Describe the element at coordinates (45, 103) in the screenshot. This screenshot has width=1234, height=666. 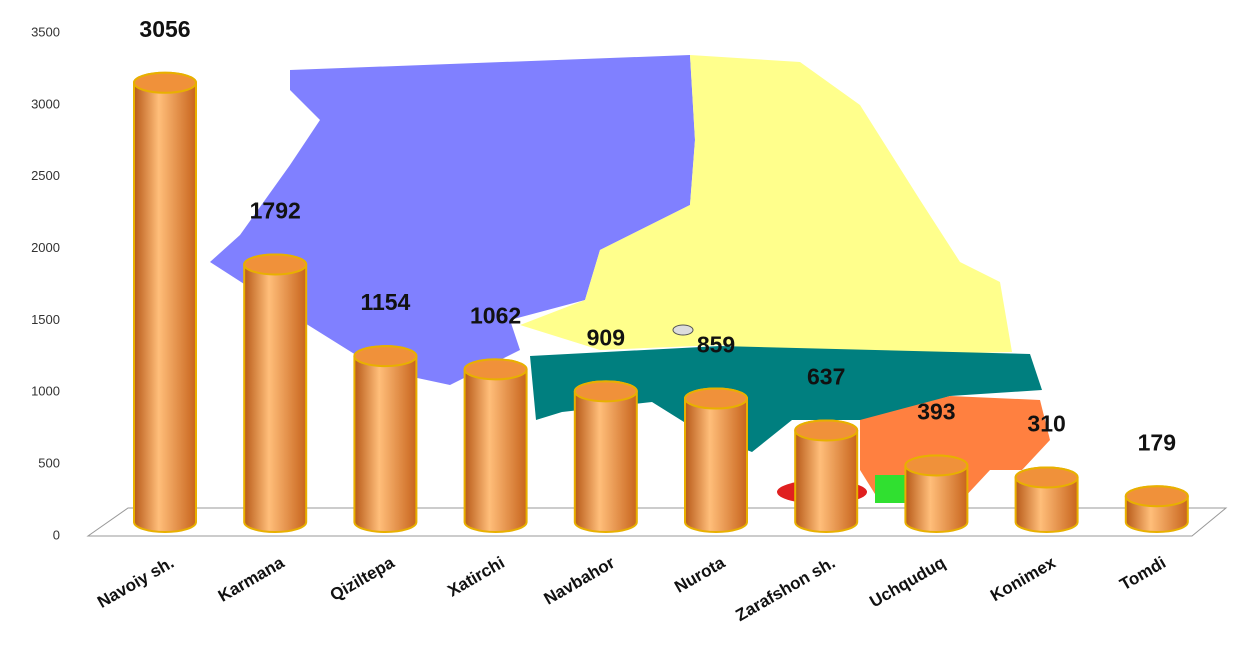
I see `y-tick-label: 3000` at that location.